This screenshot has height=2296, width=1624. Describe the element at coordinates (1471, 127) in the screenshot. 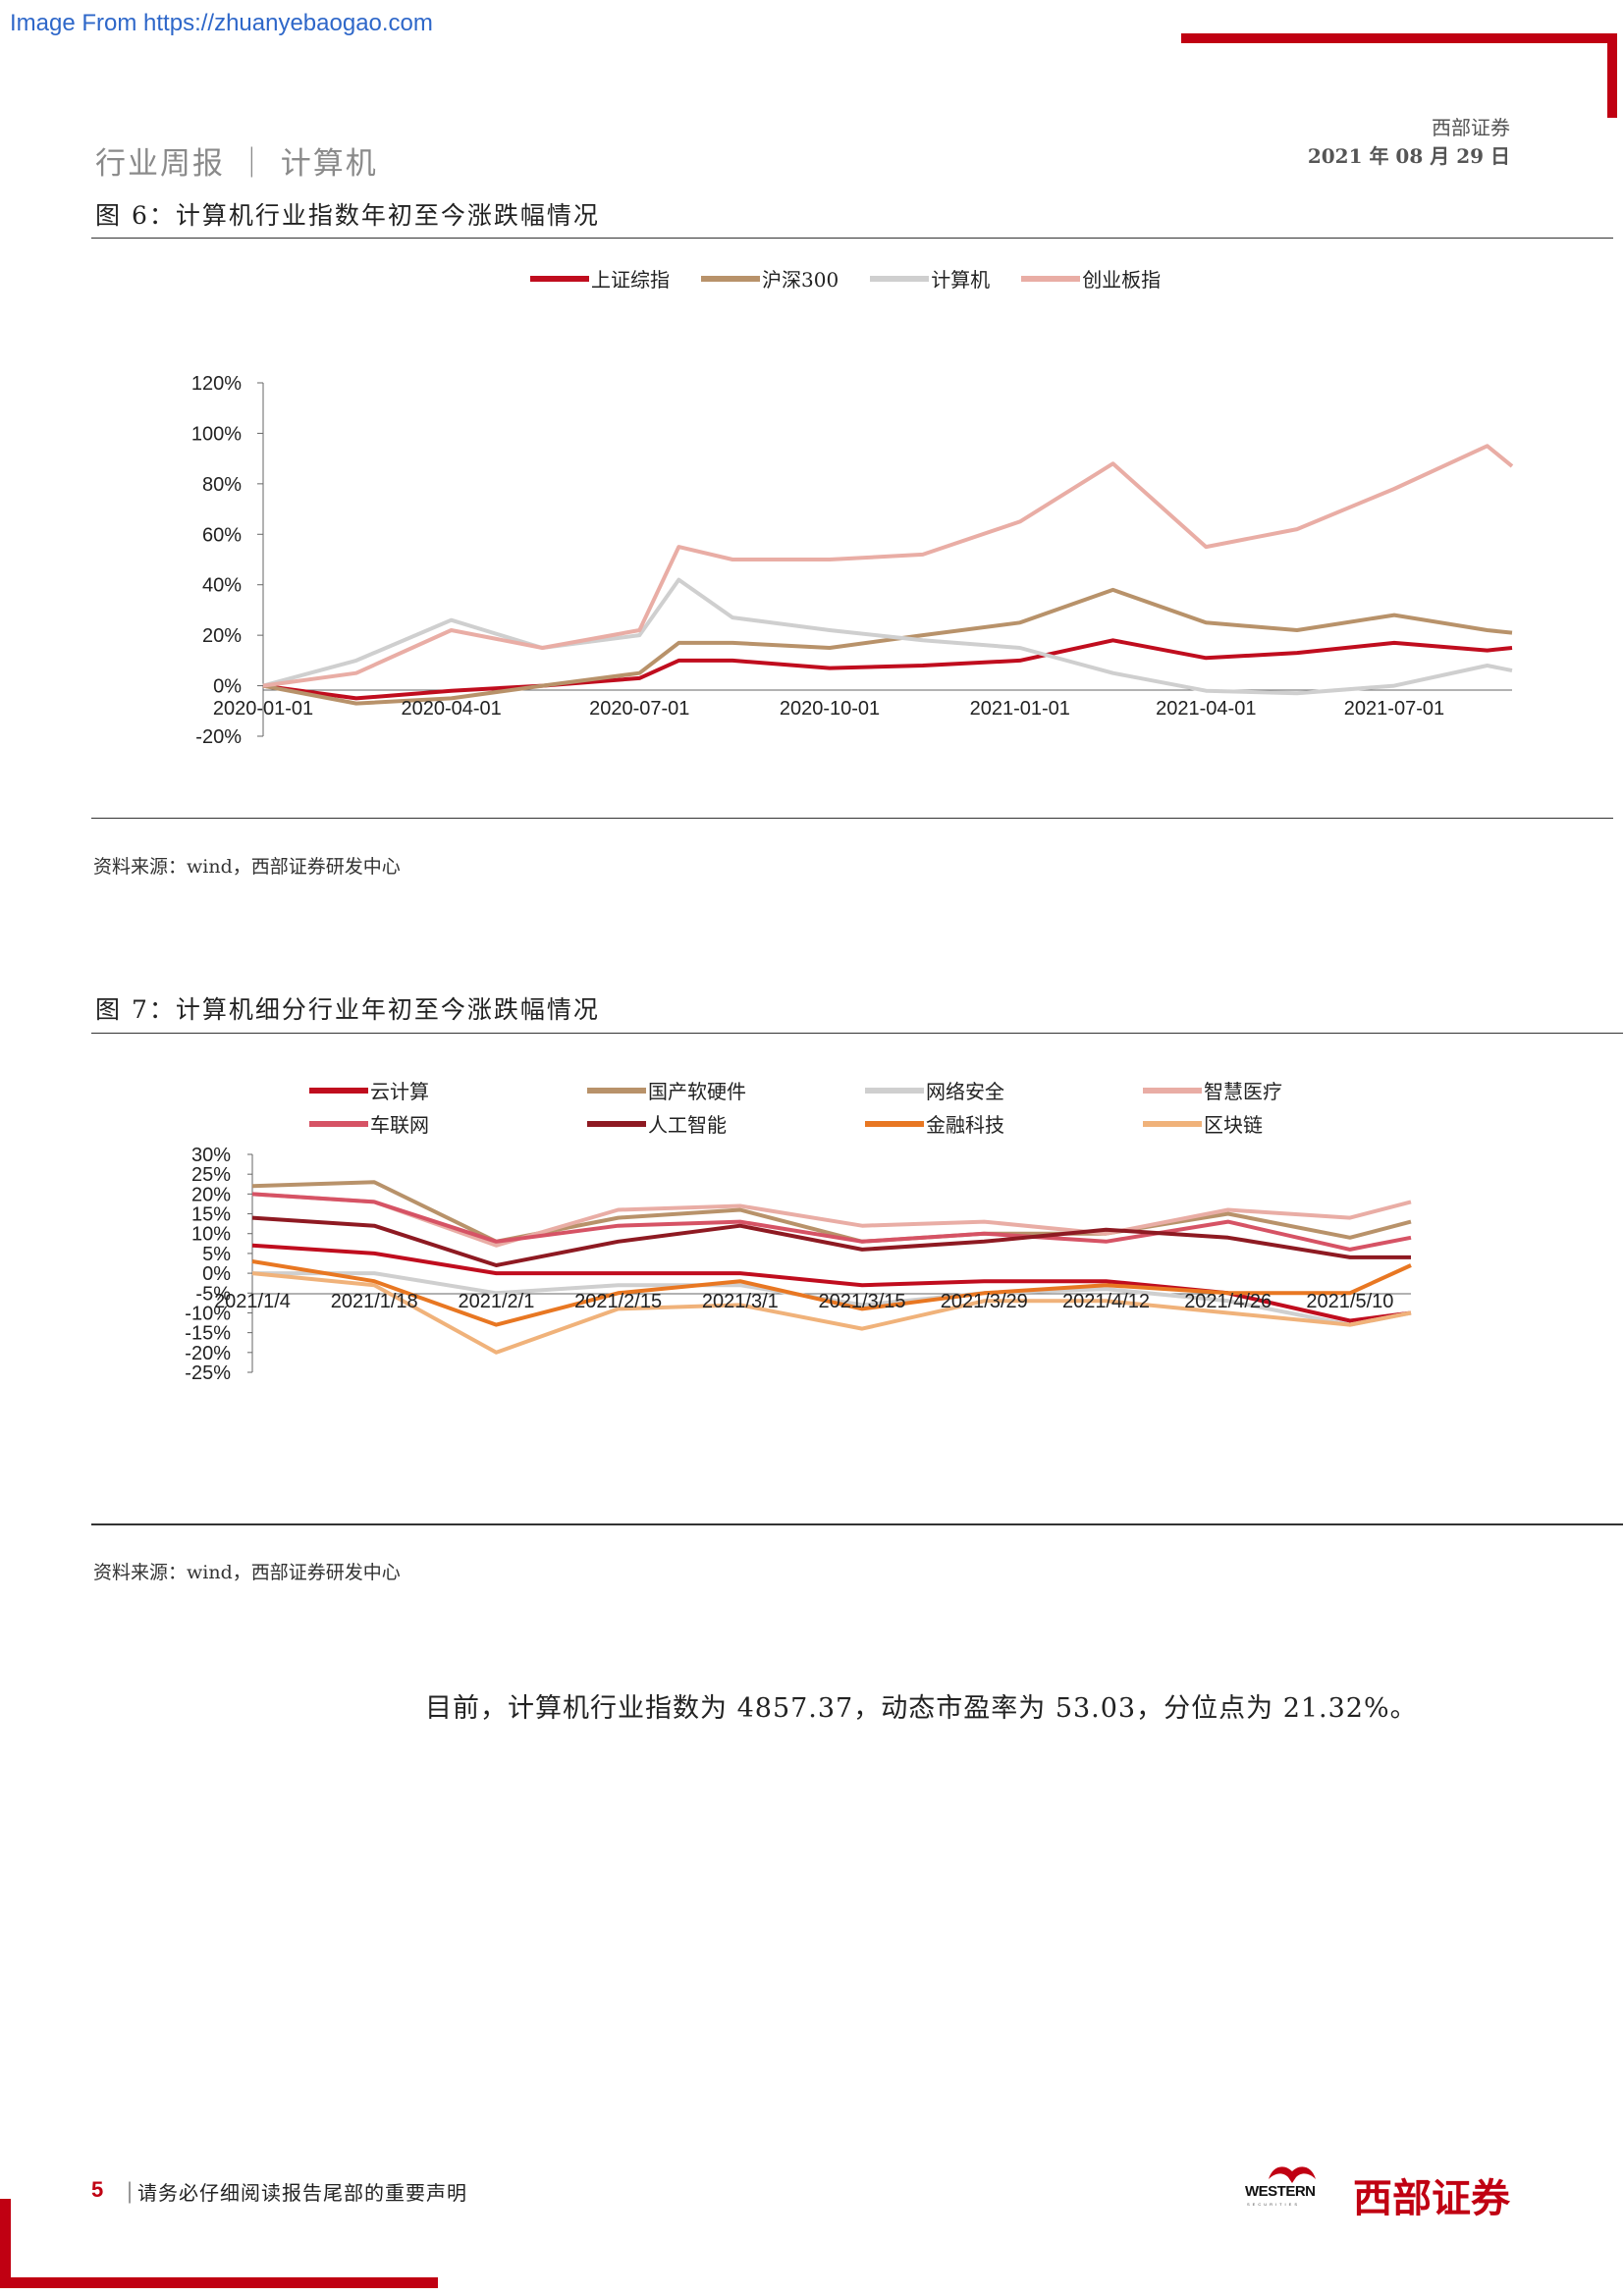

I see `header-company: 西部证券` at that location.